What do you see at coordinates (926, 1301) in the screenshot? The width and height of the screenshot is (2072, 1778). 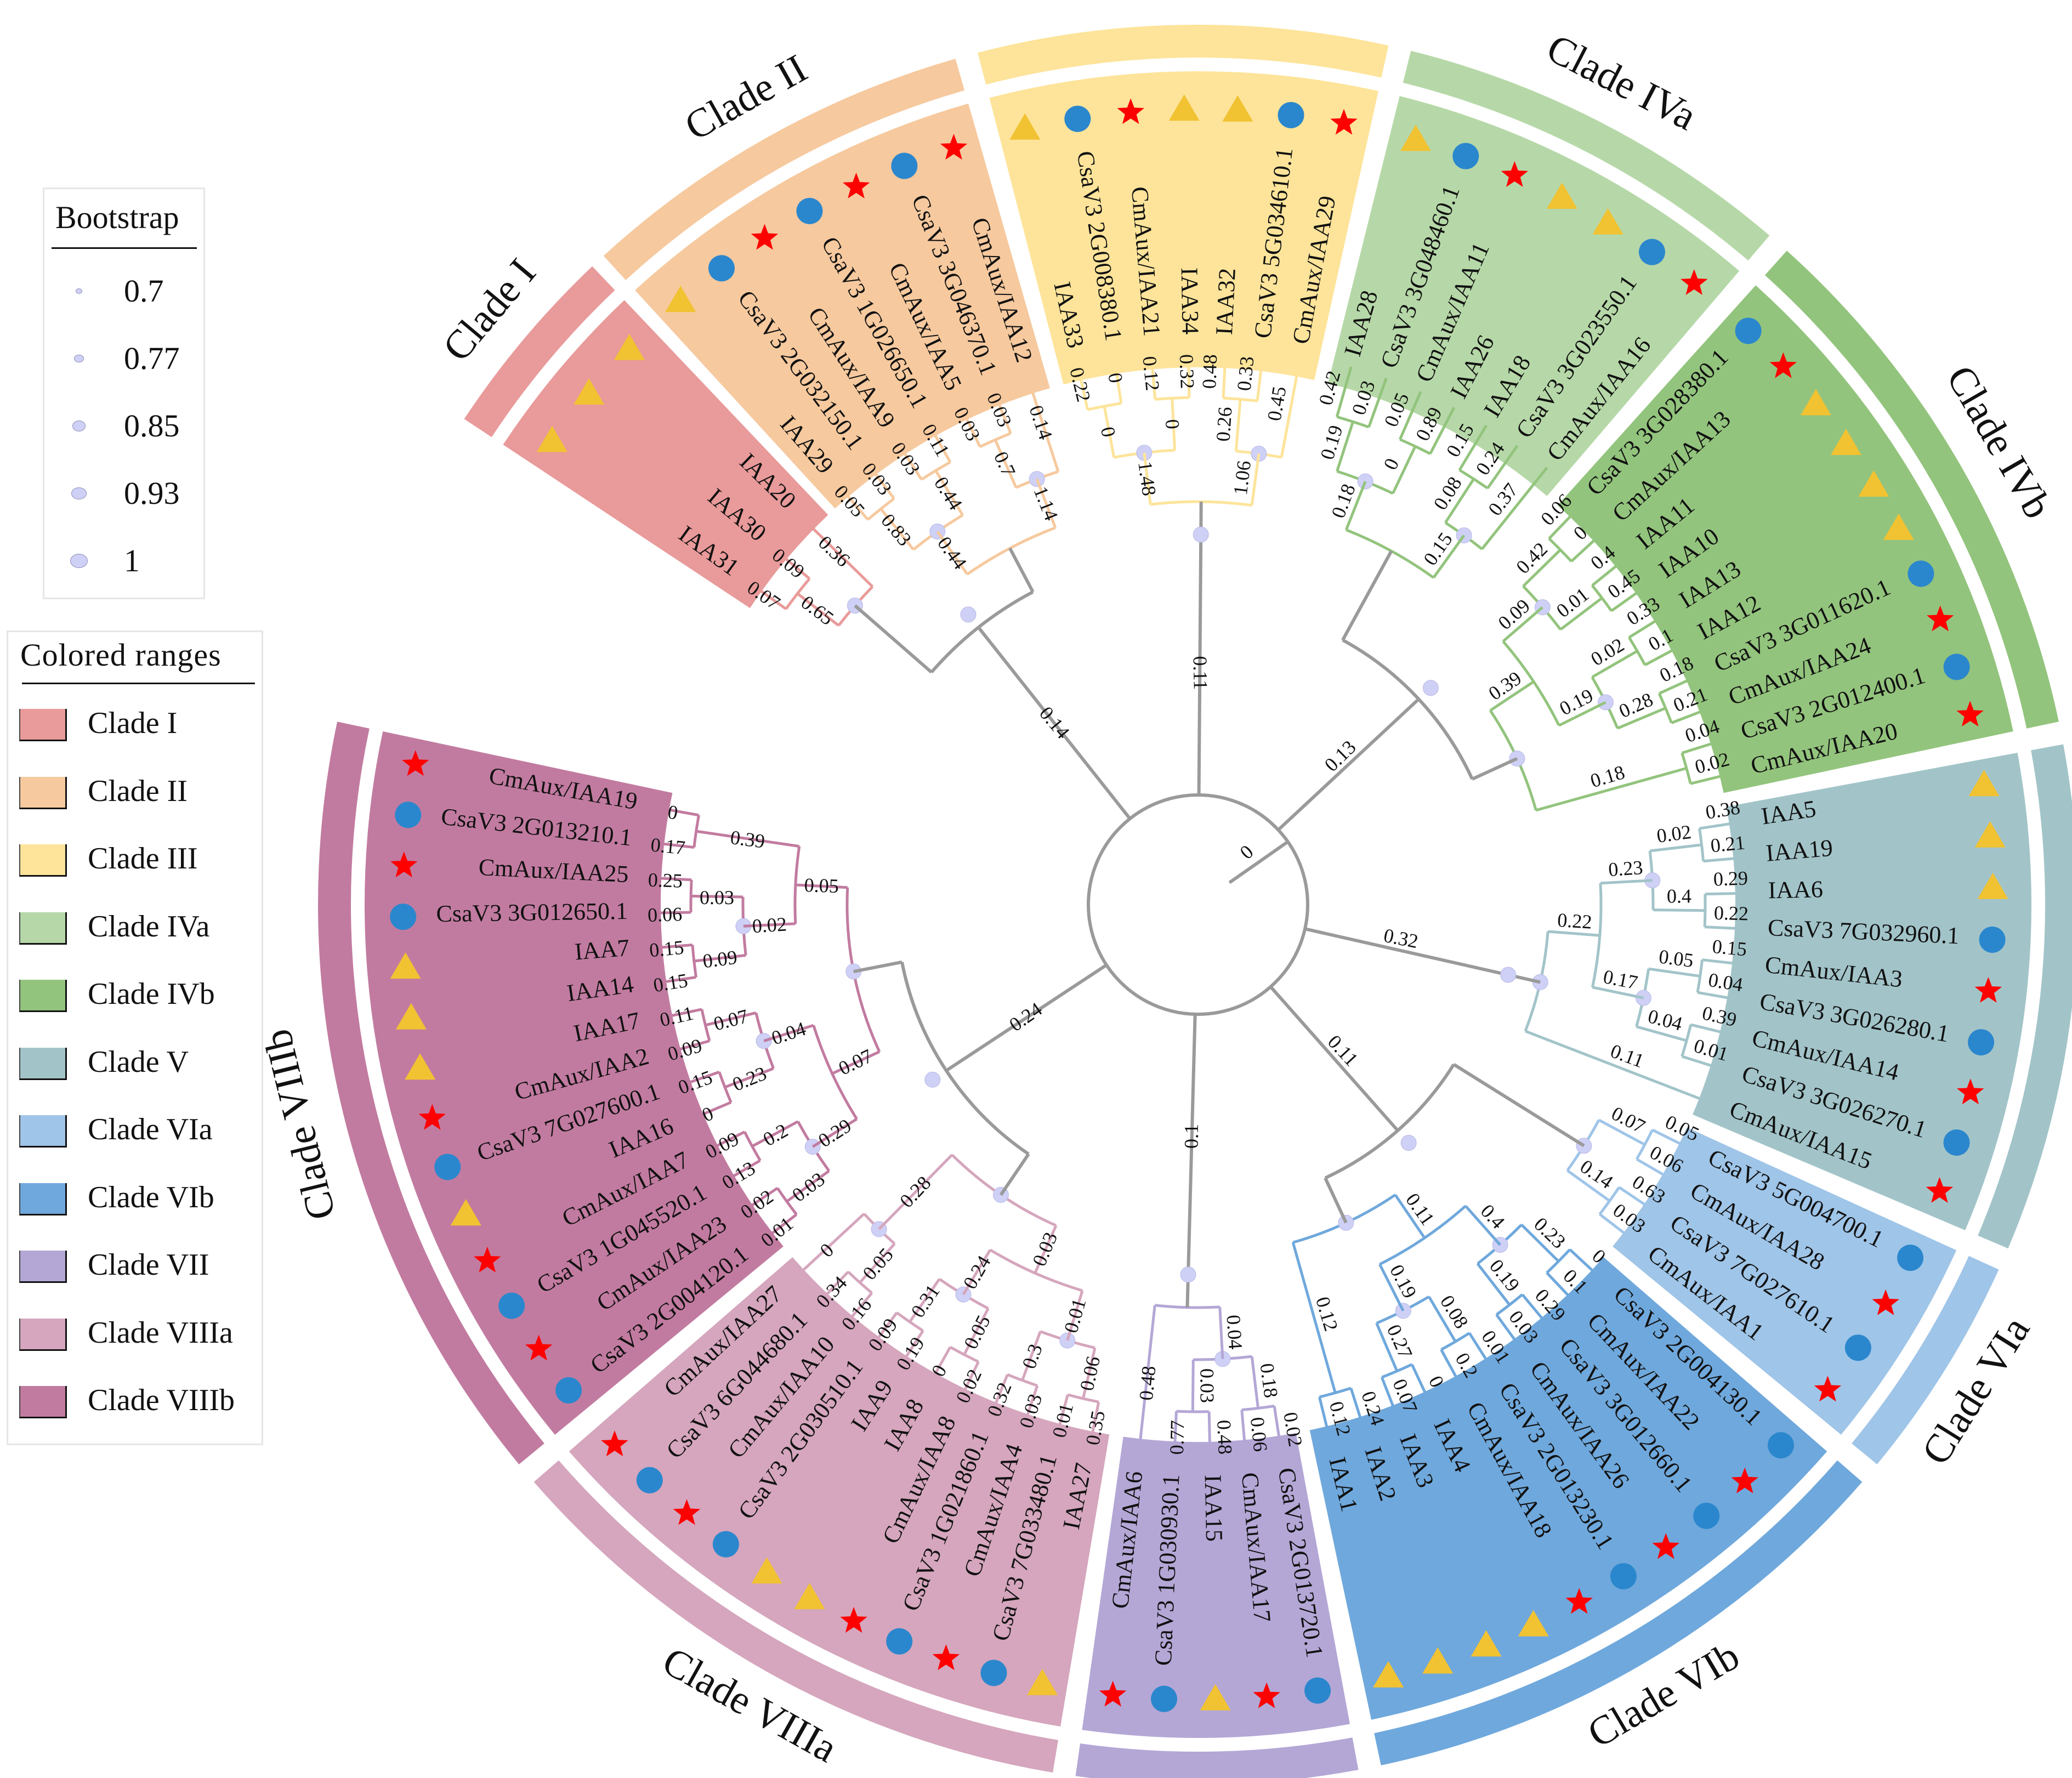 I see `branch-length-label: 0.31` at bounding box center [926, 1301].